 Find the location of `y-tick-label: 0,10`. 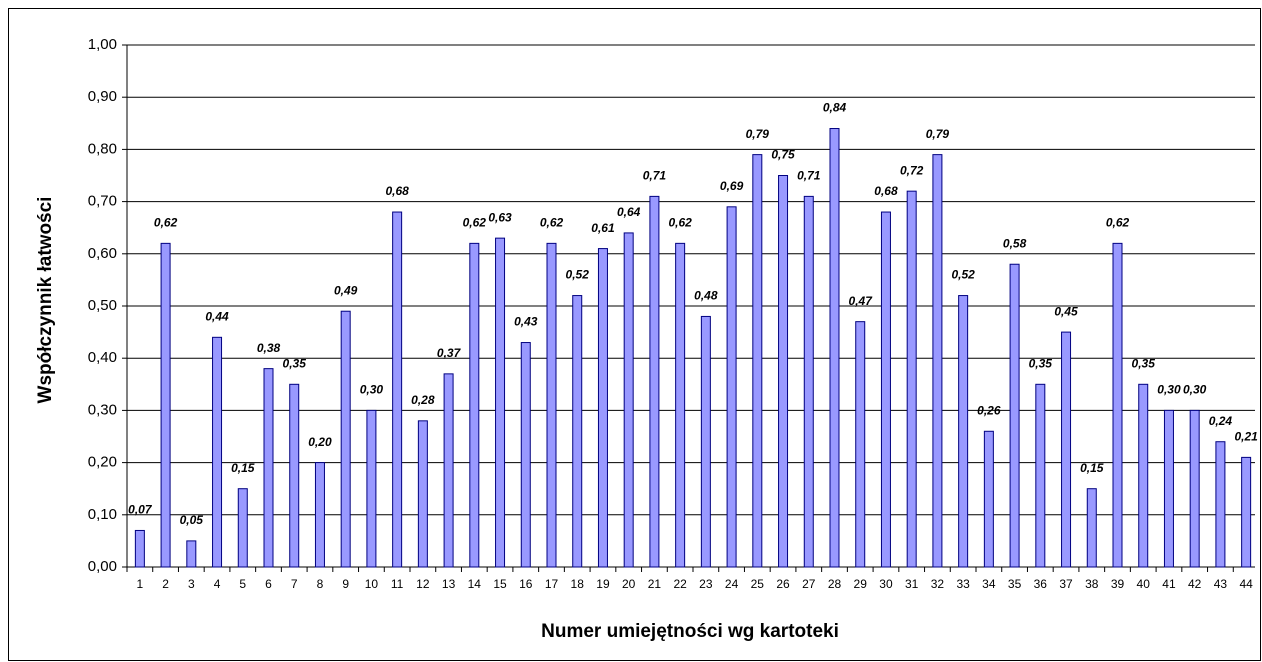

y-tick-label: 0,10 is located at coordinates (102, 514).